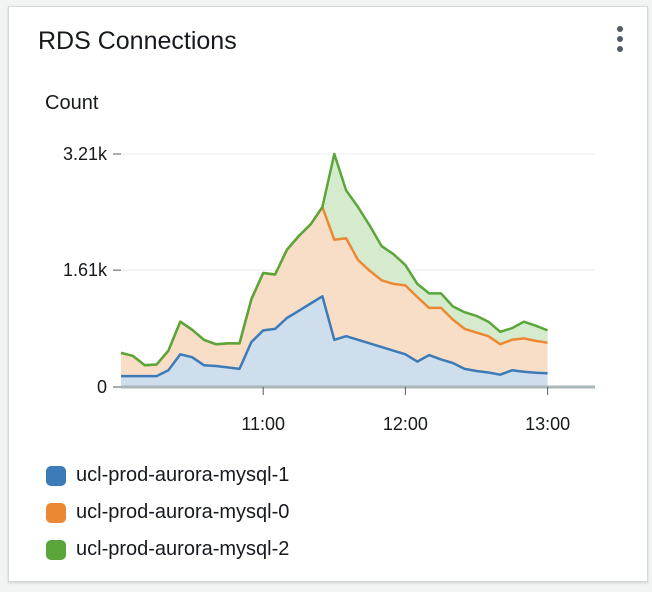  I want to click on x-tick-label: 13:00, so click(547, 424).